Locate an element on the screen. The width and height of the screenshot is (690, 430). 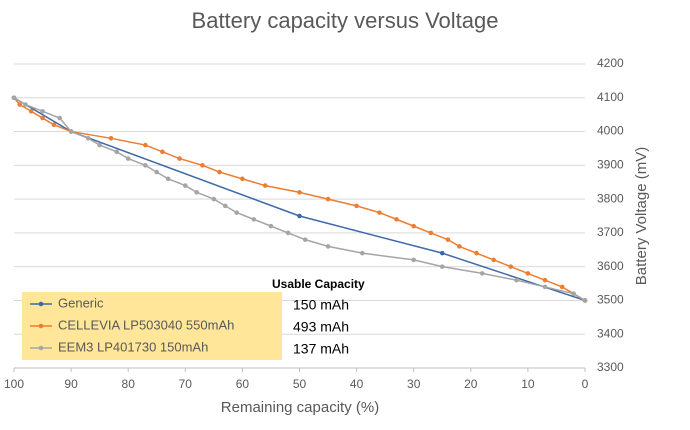
legend-capacity: 493 mAh is located at coordinates (321, 327).